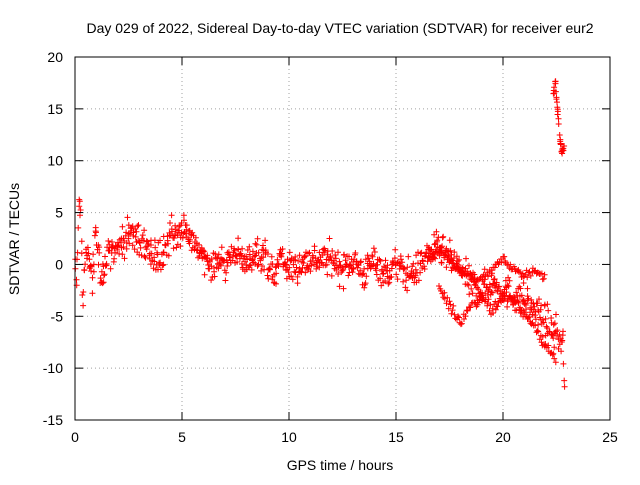 This screenshot has height=485, width=640. What do you see at coordinates (340, 465) in the screenshot?
I see `x-axis-label: GPS time / hours` at bounding box center [340, 465].